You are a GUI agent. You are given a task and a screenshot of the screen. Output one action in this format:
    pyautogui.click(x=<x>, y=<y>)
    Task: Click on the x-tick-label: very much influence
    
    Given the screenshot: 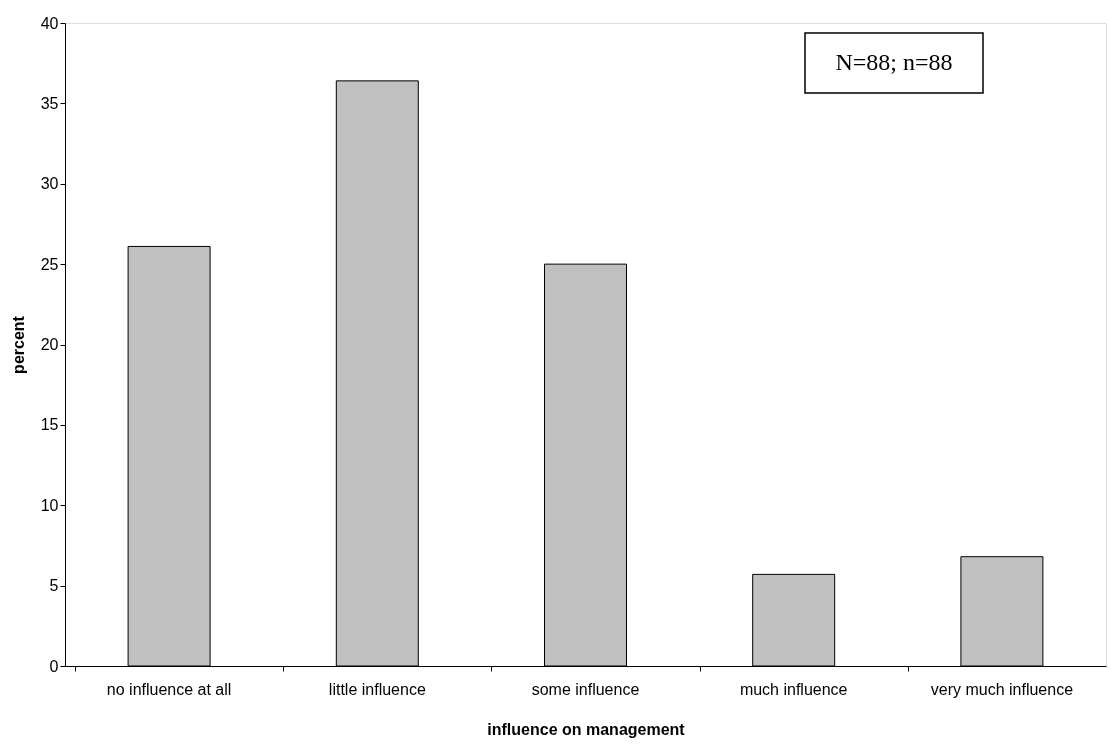 What is the action you would take?
    pyautogui.click(x=1002, y=689)
    